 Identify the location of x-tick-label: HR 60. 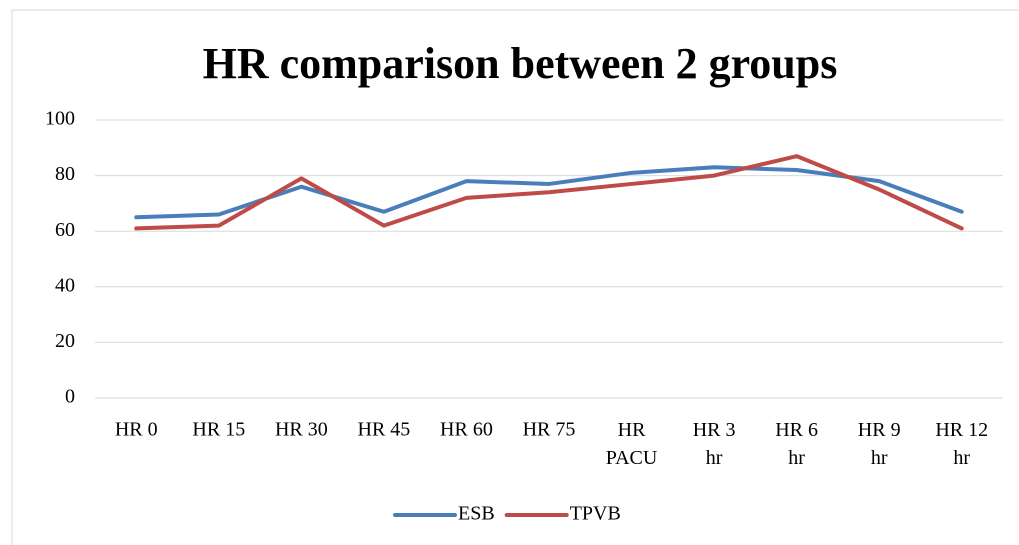
(466, 430).